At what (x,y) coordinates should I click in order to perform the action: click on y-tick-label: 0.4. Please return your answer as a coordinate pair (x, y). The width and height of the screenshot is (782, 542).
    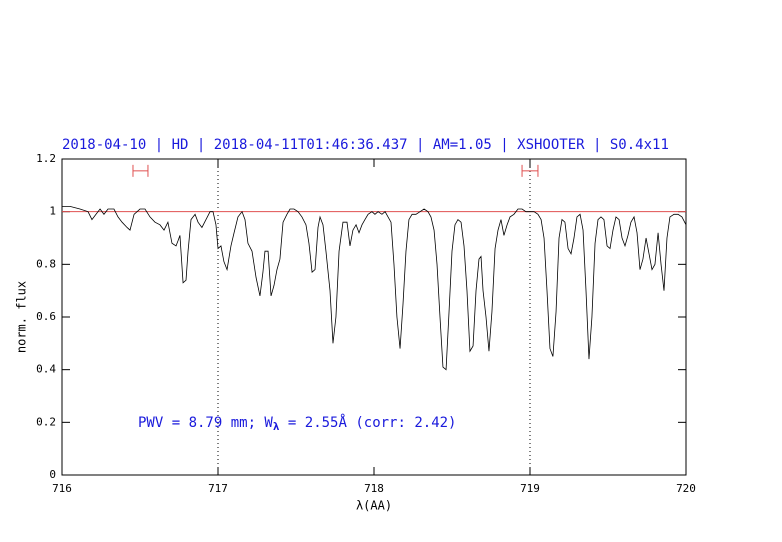
    Looking at the image, I should click on (46, 369).